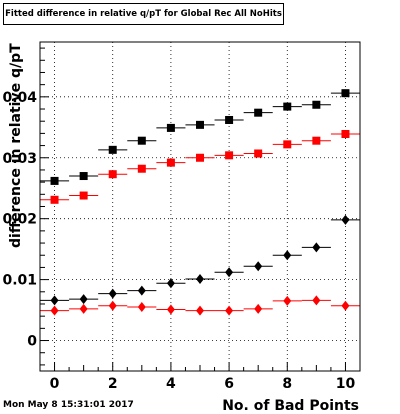 The width and height of the screenshot is (400, 414). I want to click on y-tick-label: 0.04, so click(19, 98).